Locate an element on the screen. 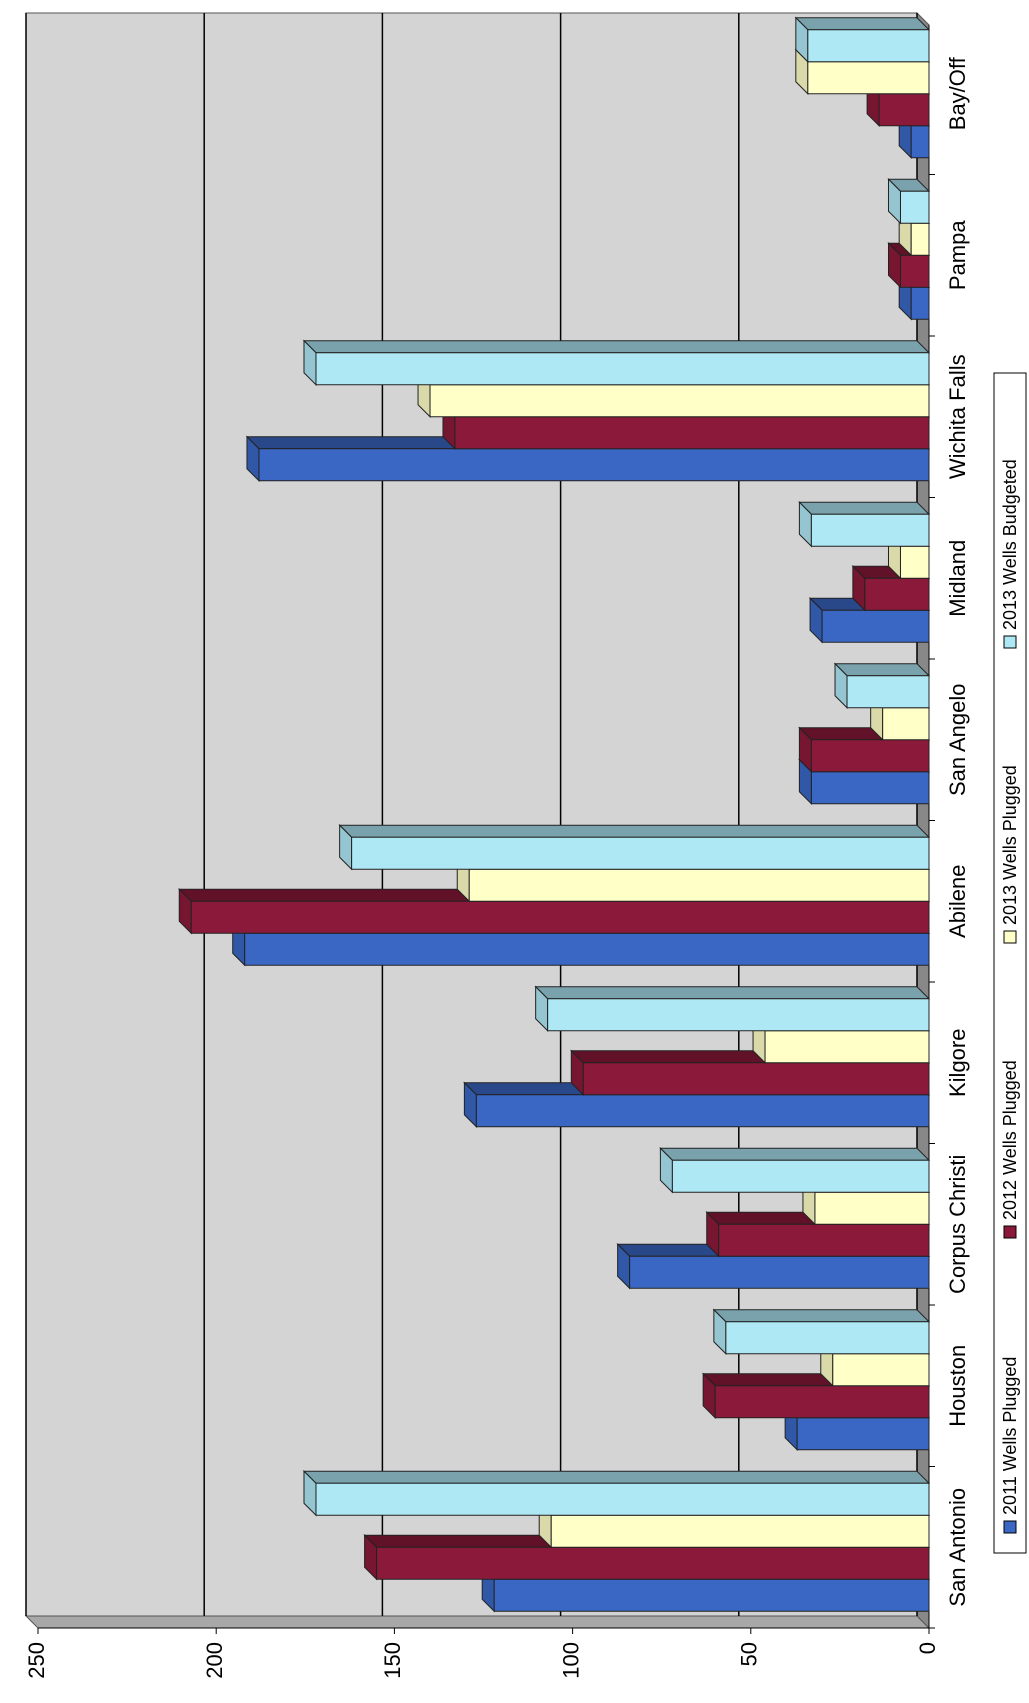 This screenshot has width=1029, height=1703. y-tick-label: 200 is located at coordinates (214, 1660).